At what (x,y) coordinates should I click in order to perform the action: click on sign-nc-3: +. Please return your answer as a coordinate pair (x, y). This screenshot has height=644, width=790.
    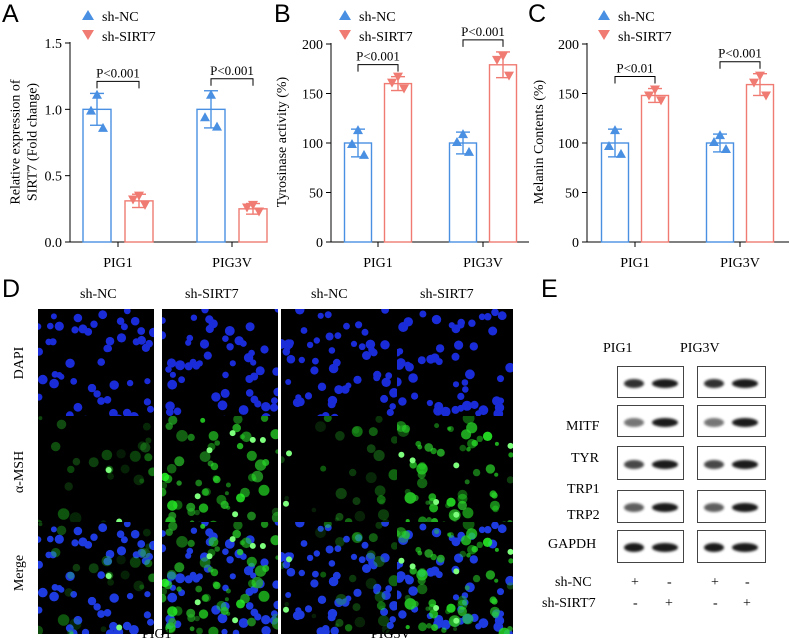
    Looking at the image, I should click on (715, 582).